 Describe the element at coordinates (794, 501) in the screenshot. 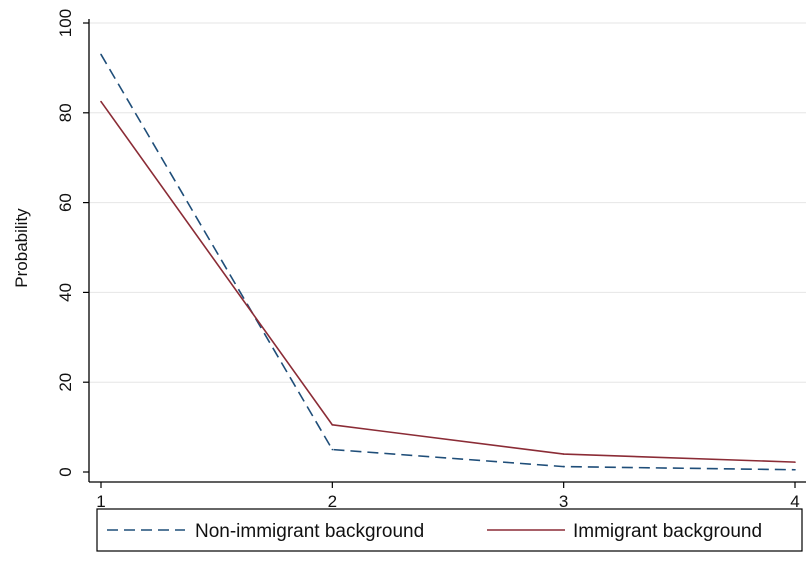

I see `x-tick-label: 4` at that location.